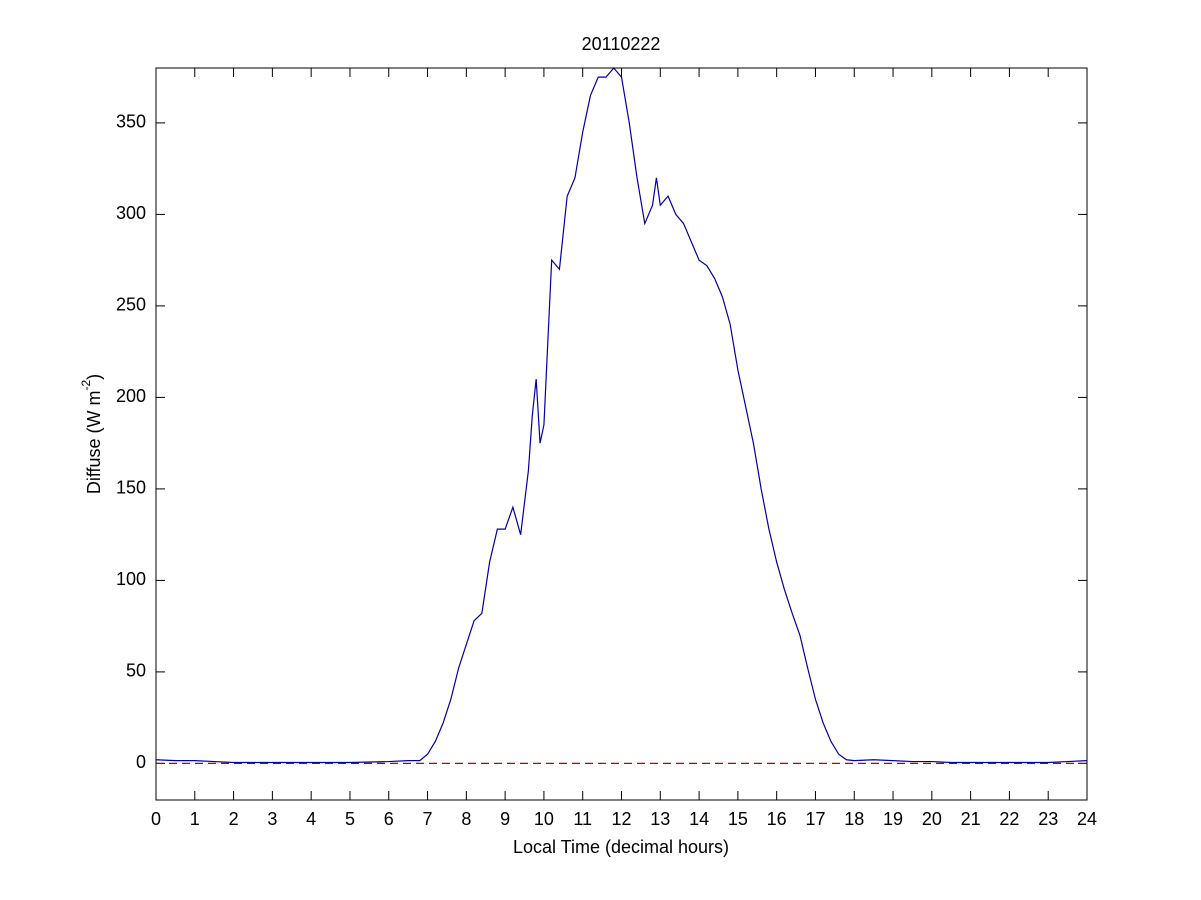 This screenshot has width=1201, height=900. What do you see at coordinates (131, 213) in the screenshot?
I see `y-tick-label: 300` at bounding box center [131, 213].